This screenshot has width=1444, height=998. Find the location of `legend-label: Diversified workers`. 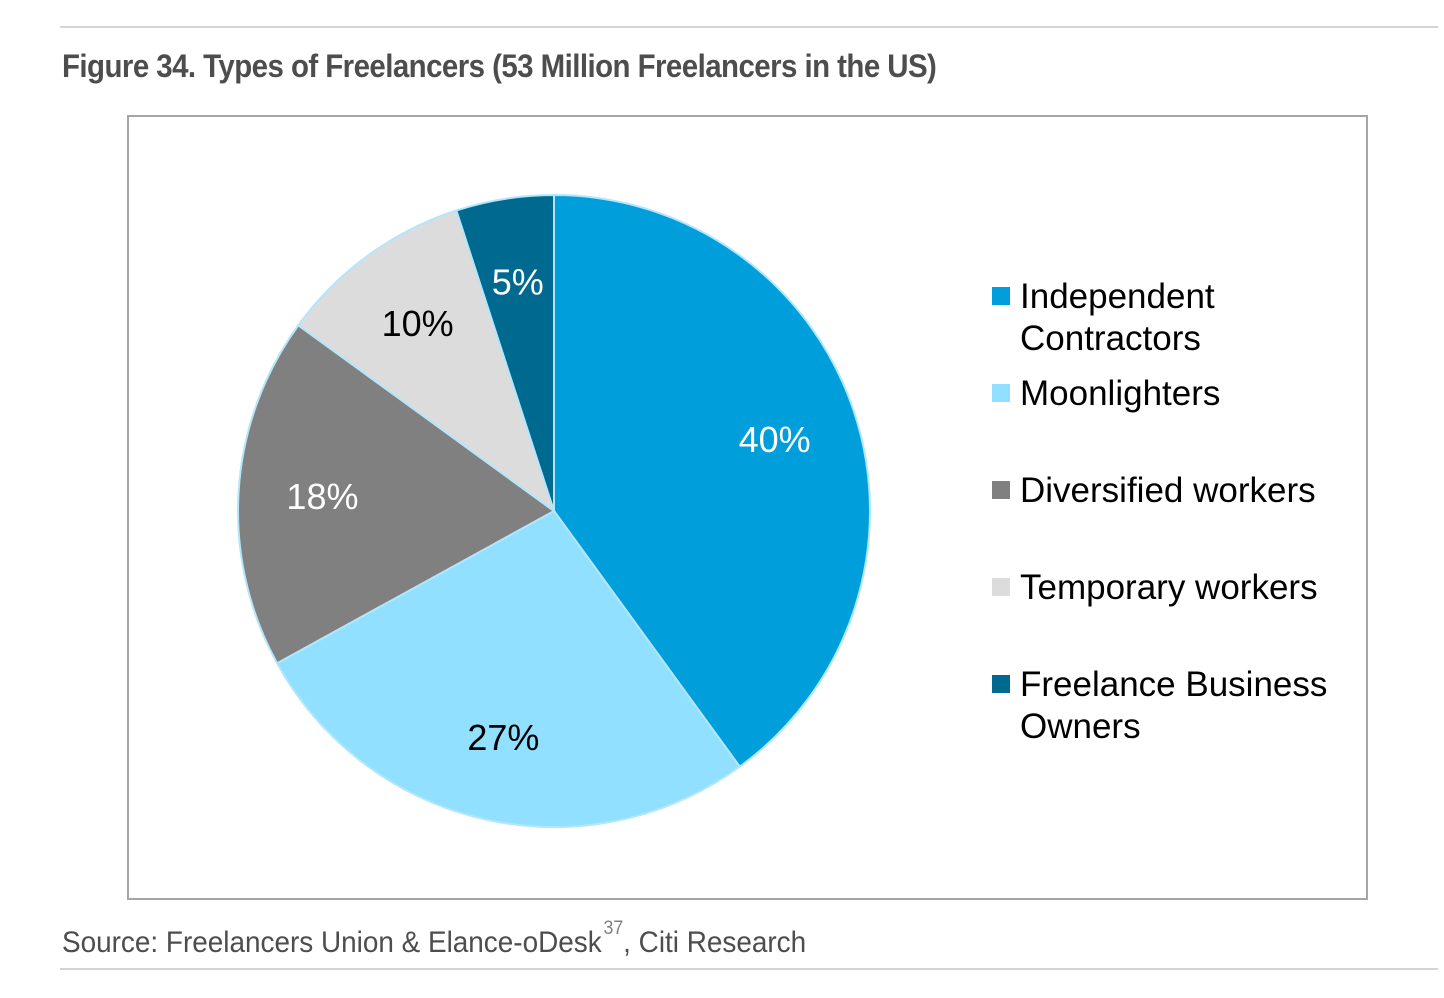

legend-label: Diversified workers is located at coordinates (1168, 490).